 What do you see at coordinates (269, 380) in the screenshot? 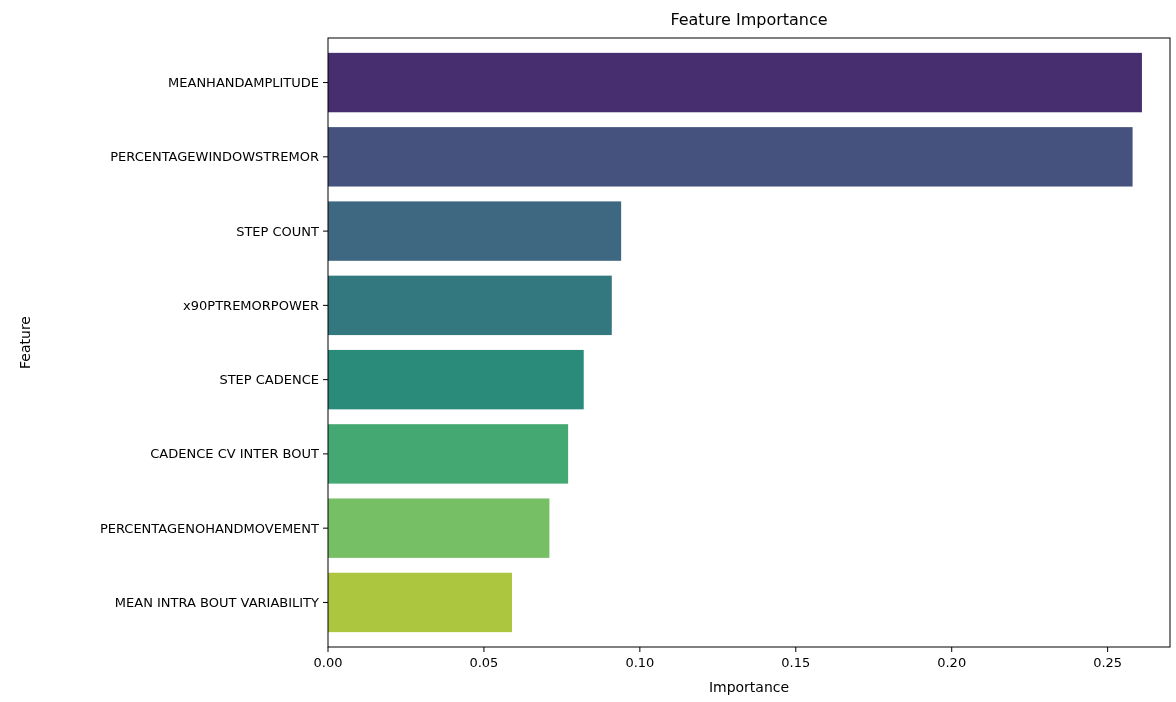
I see `y-tick-label: STEP CADENCE` at bounding box center [269, 380].